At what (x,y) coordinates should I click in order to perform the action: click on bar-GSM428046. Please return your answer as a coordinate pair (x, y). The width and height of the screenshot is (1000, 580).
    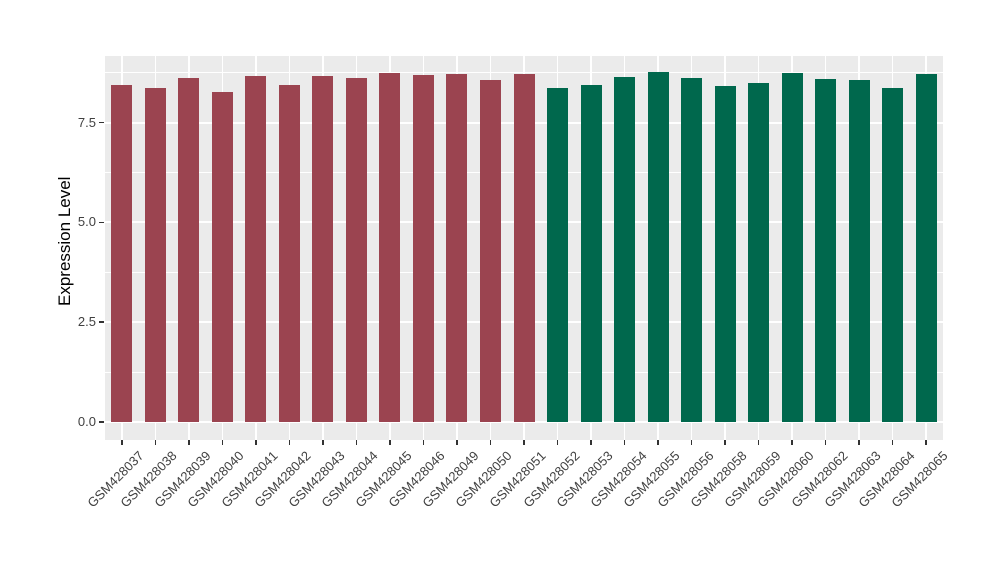
    Looking at the image, I should click on (423, 248).